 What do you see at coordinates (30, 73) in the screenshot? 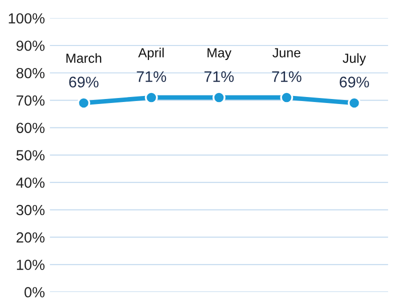
I see `y-tick-label: 80%` at bounding box center [30, 73].